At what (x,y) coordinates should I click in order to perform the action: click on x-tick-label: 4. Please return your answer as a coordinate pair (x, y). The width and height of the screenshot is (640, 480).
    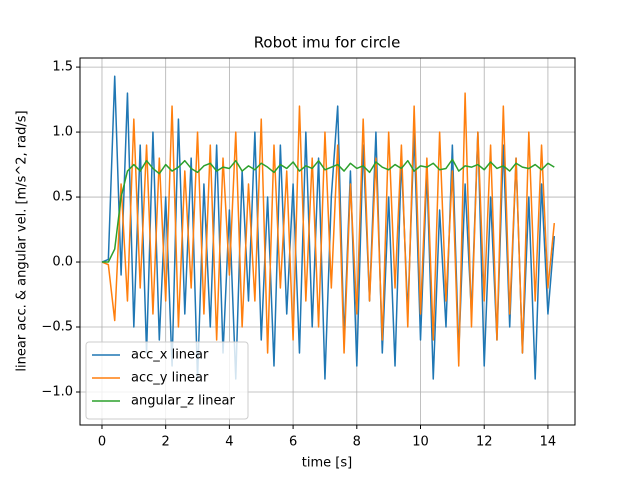
    Looking at the image, I should click on (229, 442).